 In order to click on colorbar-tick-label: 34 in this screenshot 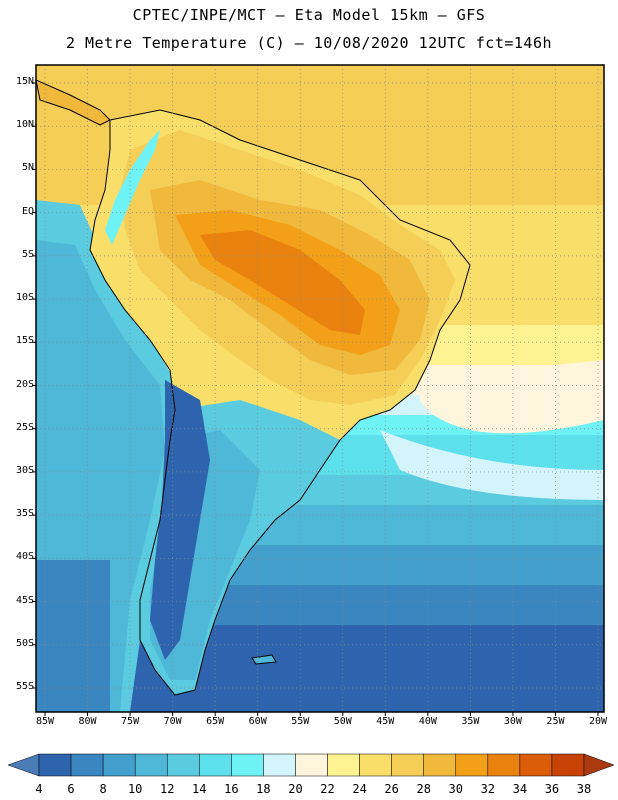, I will do `click(520, 789)`.